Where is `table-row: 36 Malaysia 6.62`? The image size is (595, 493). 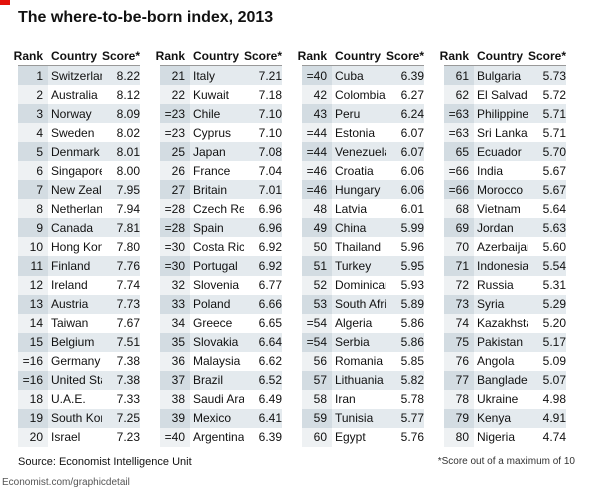 table-row: 36 Malaysia 6.62 is located at coordinates (221, 361).